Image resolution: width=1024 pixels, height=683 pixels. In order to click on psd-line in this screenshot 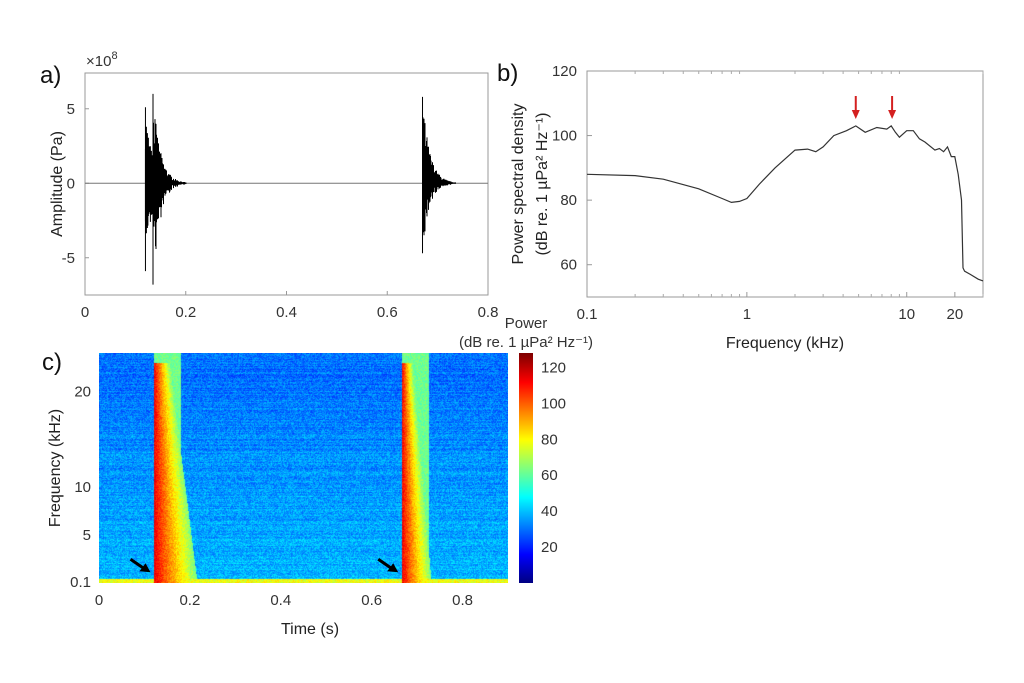, I will do `click(785, 203)`.